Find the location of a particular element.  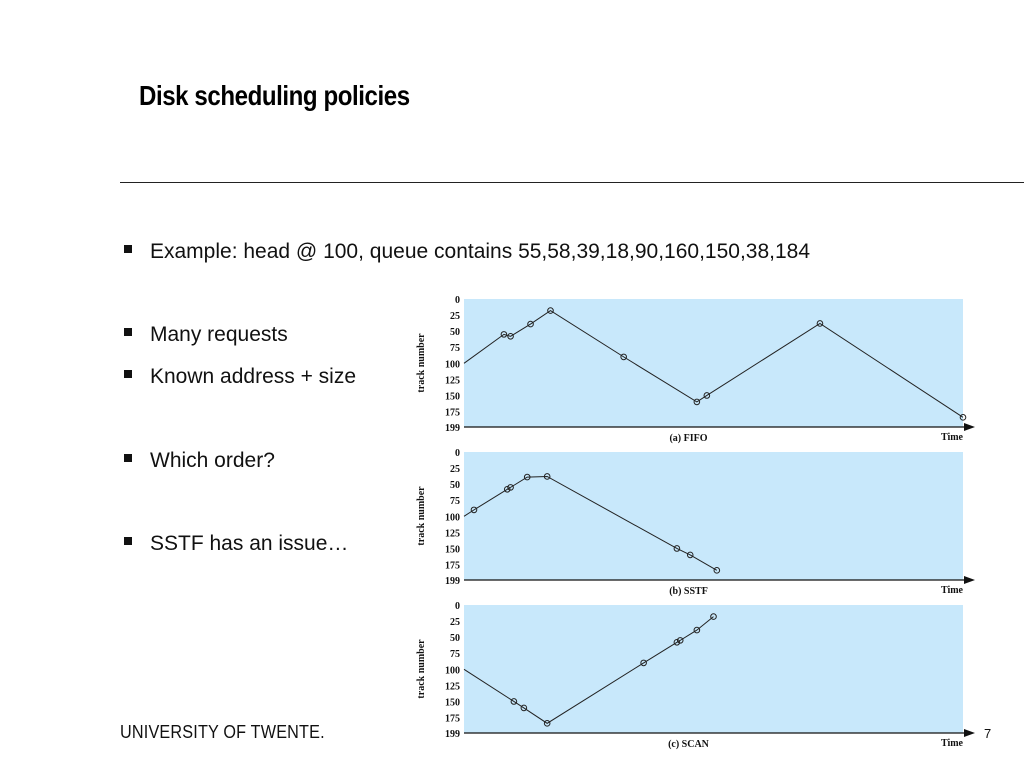

chart-caption: (c) SCAN is located at coordinates (689, 744).